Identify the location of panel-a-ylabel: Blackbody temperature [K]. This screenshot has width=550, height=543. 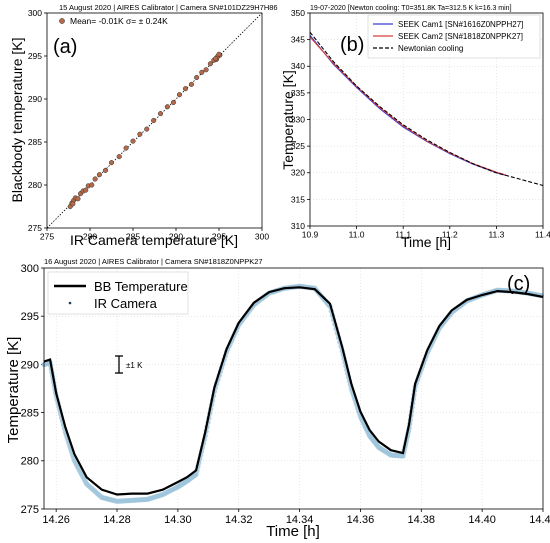
(17, 120).